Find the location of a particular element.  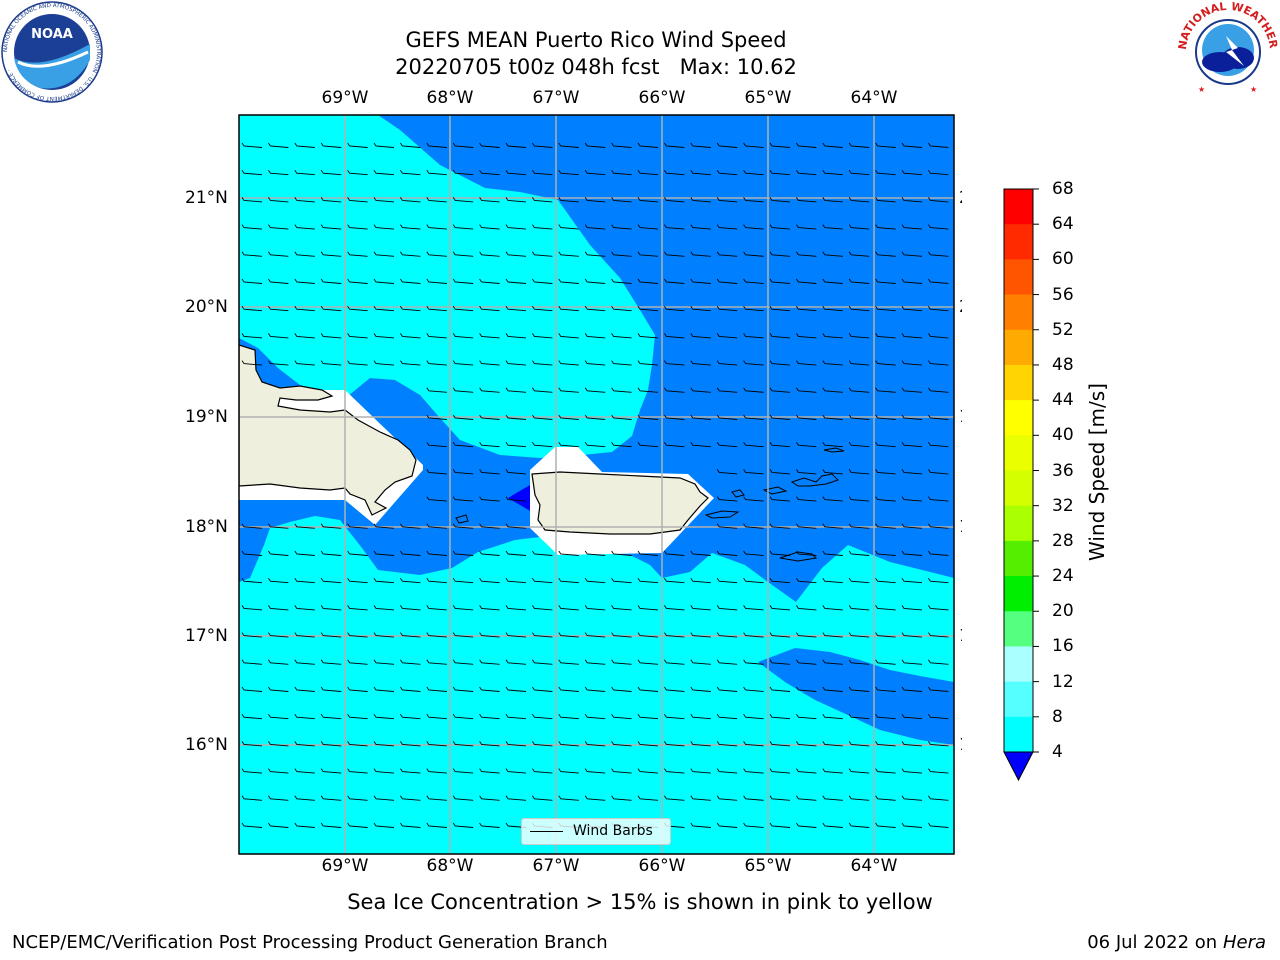

lon-tick-bottom: 69°W is located at coordinates (345, 866).